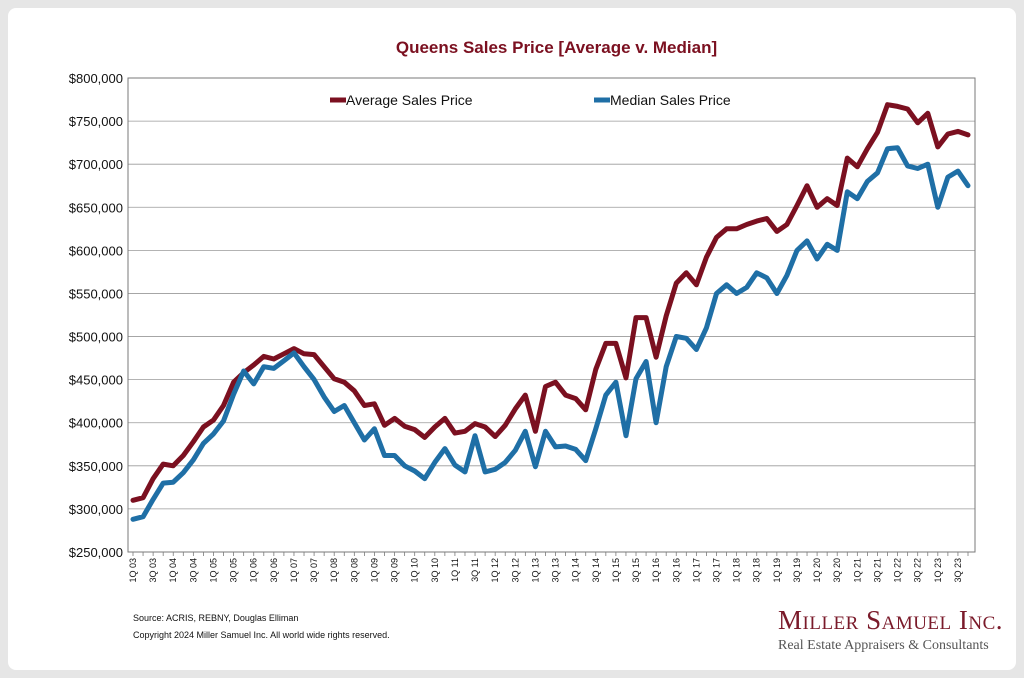 The height and width of the screenshot is (678, 1024). I want to click on y-tick-label: $450,000, so click(96, 380).